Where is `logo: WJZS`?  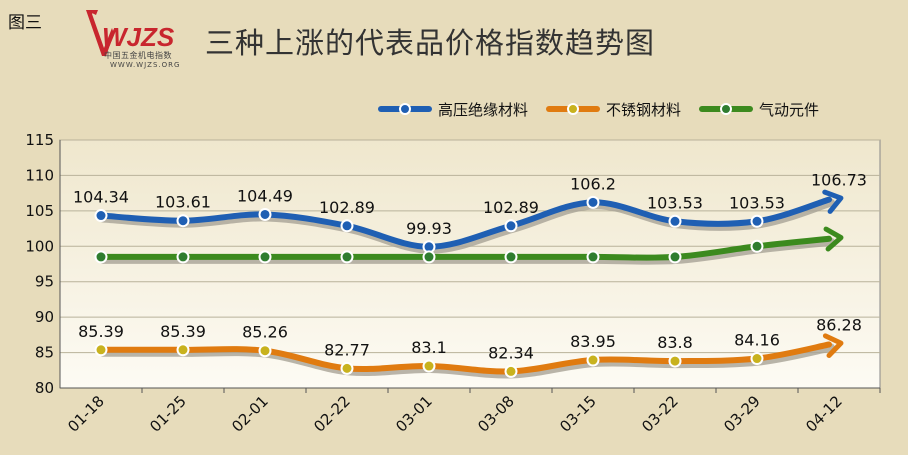
logo: WJZS is located at coordinates (130, 33).